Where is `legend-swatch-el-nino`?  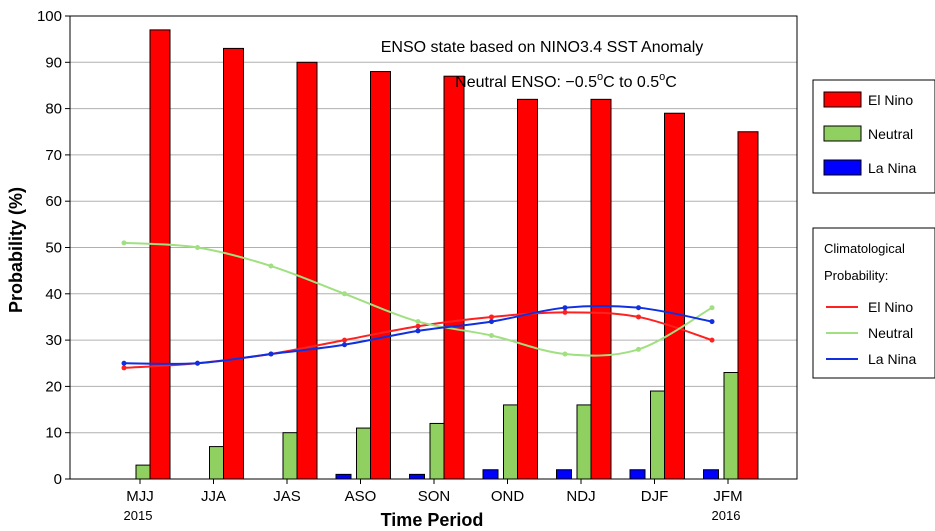 legend-swatch-el-nino is located at coordinates (842, 99).